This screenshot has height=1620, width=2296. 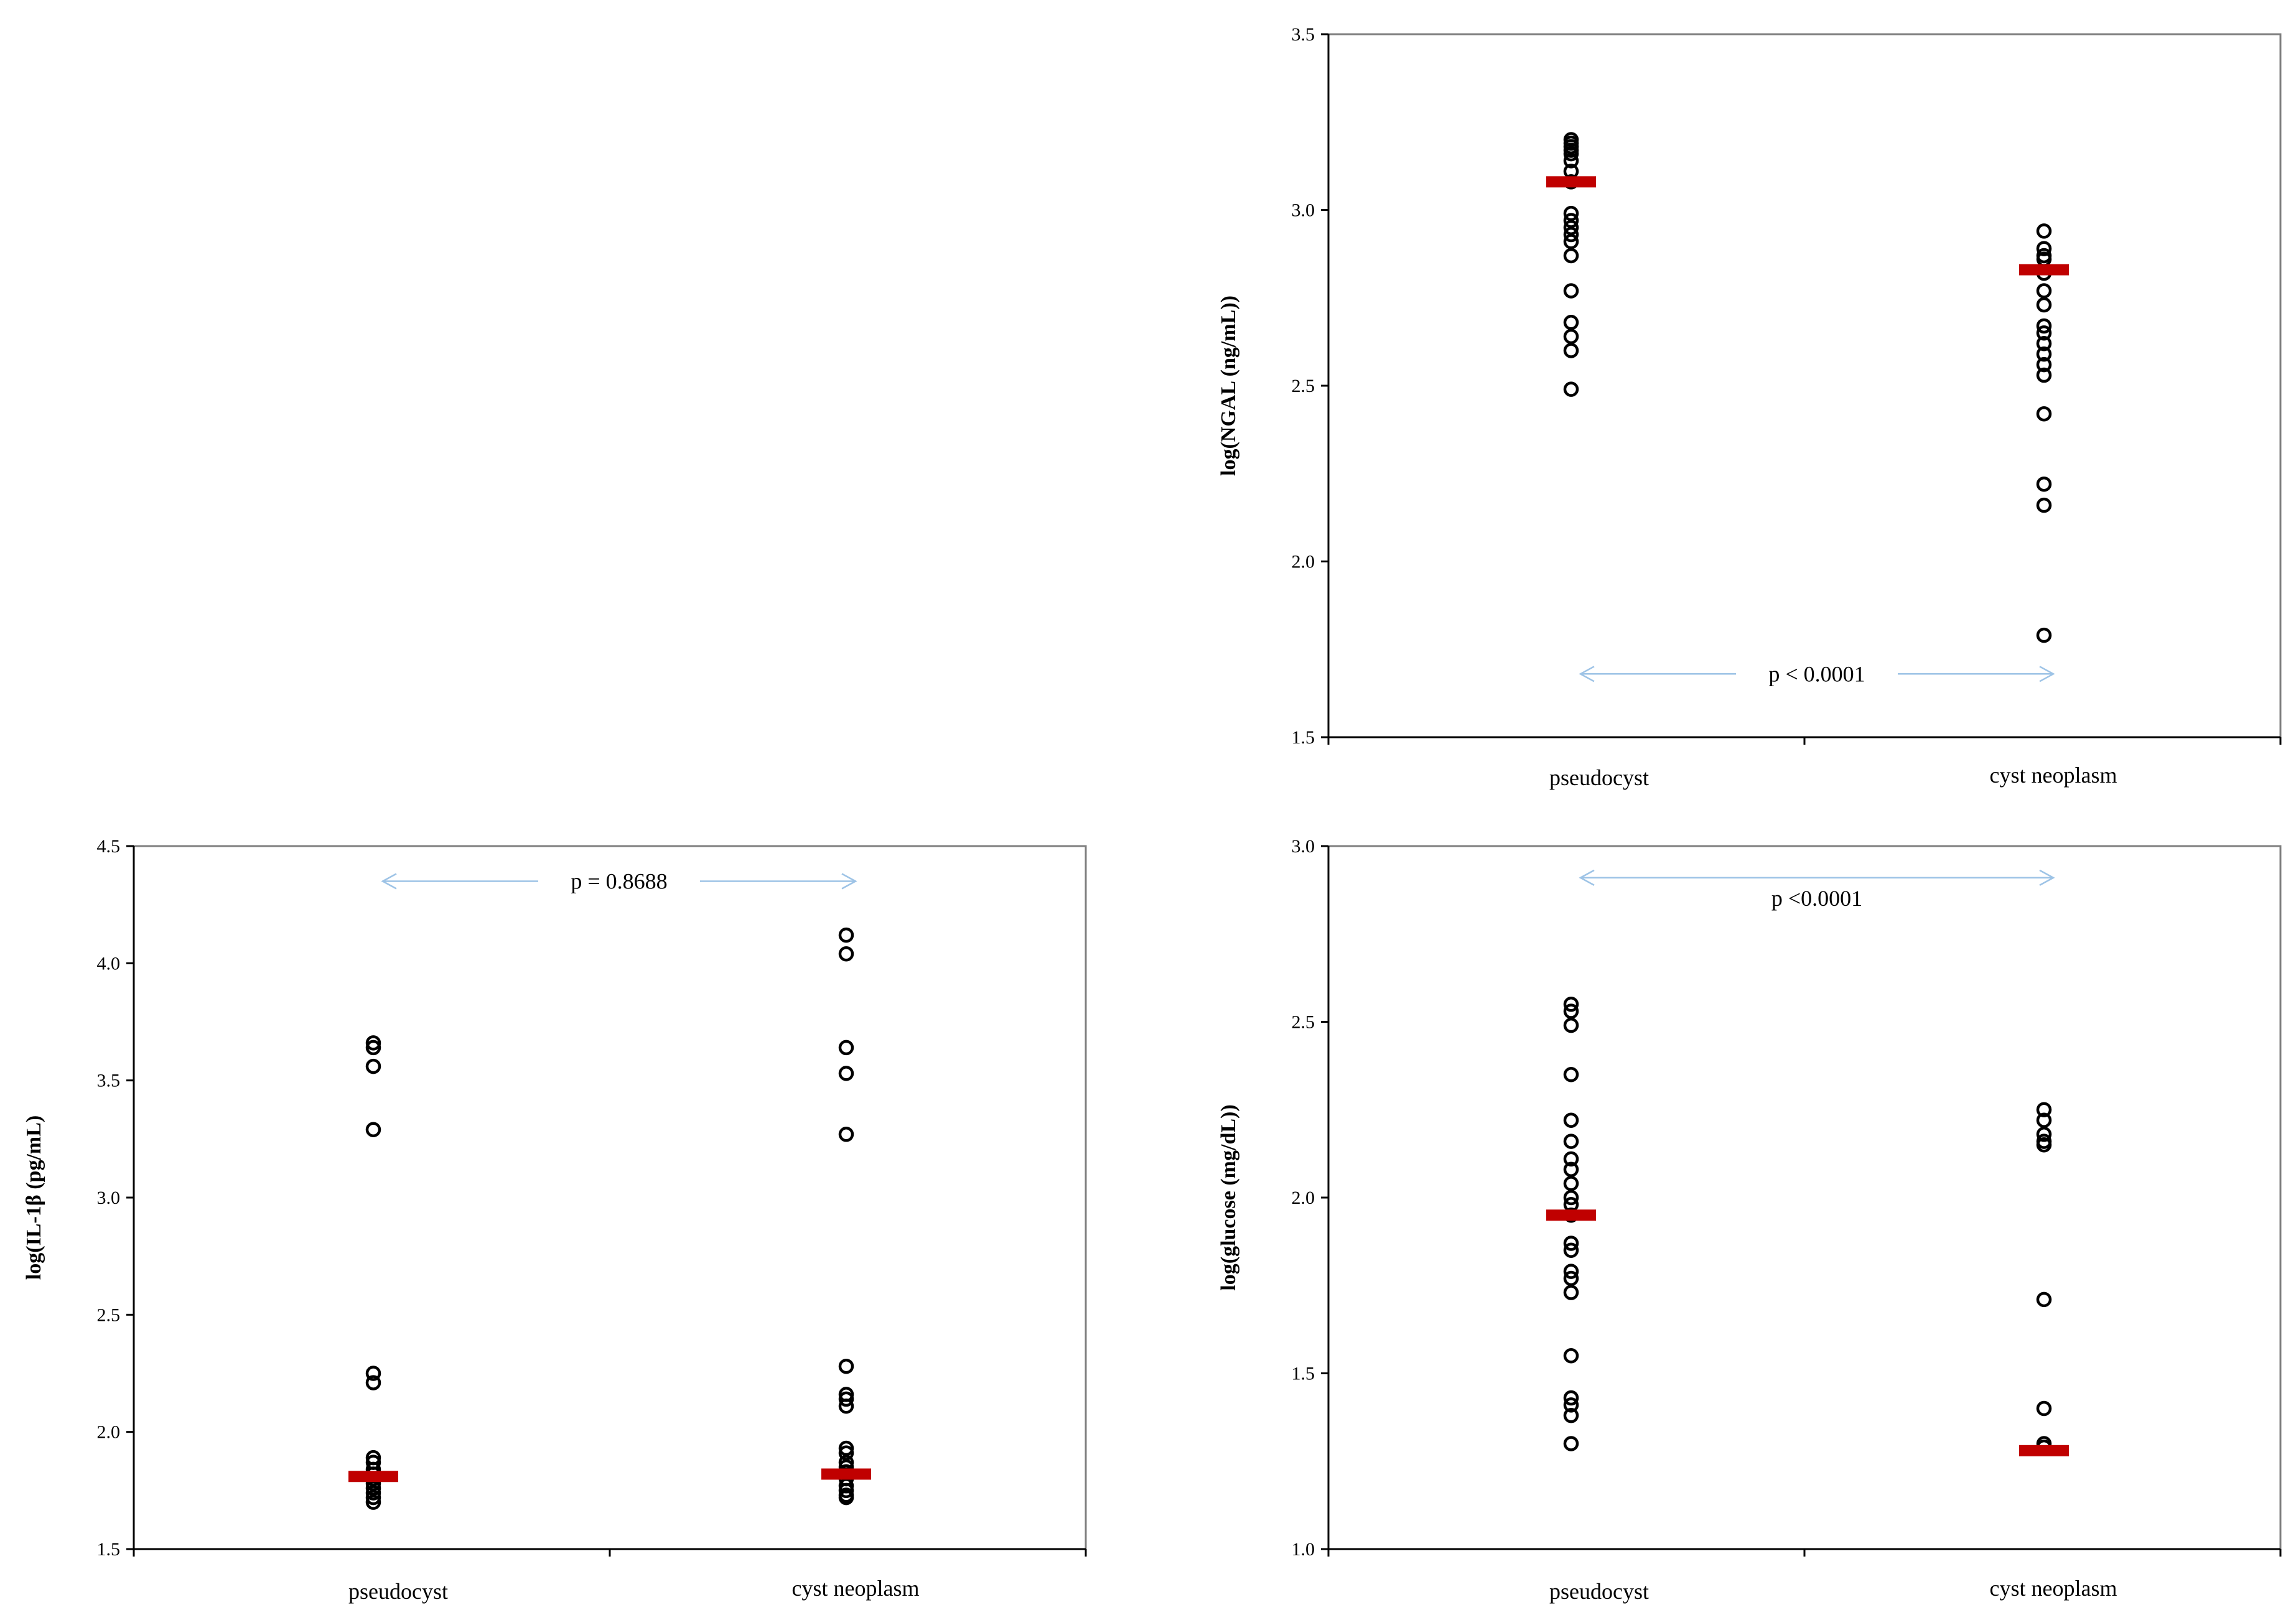 I want to click on p-value-annotation: p < 0.0001, so click(x=1817, y=673).